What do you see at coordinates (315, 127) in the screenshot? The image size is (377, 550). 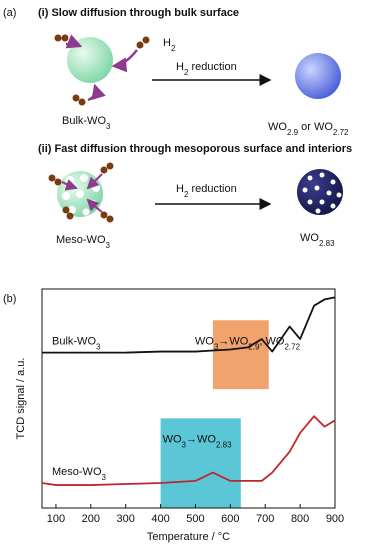 I see `text-part: or WO` at bounding box center [315, 127].